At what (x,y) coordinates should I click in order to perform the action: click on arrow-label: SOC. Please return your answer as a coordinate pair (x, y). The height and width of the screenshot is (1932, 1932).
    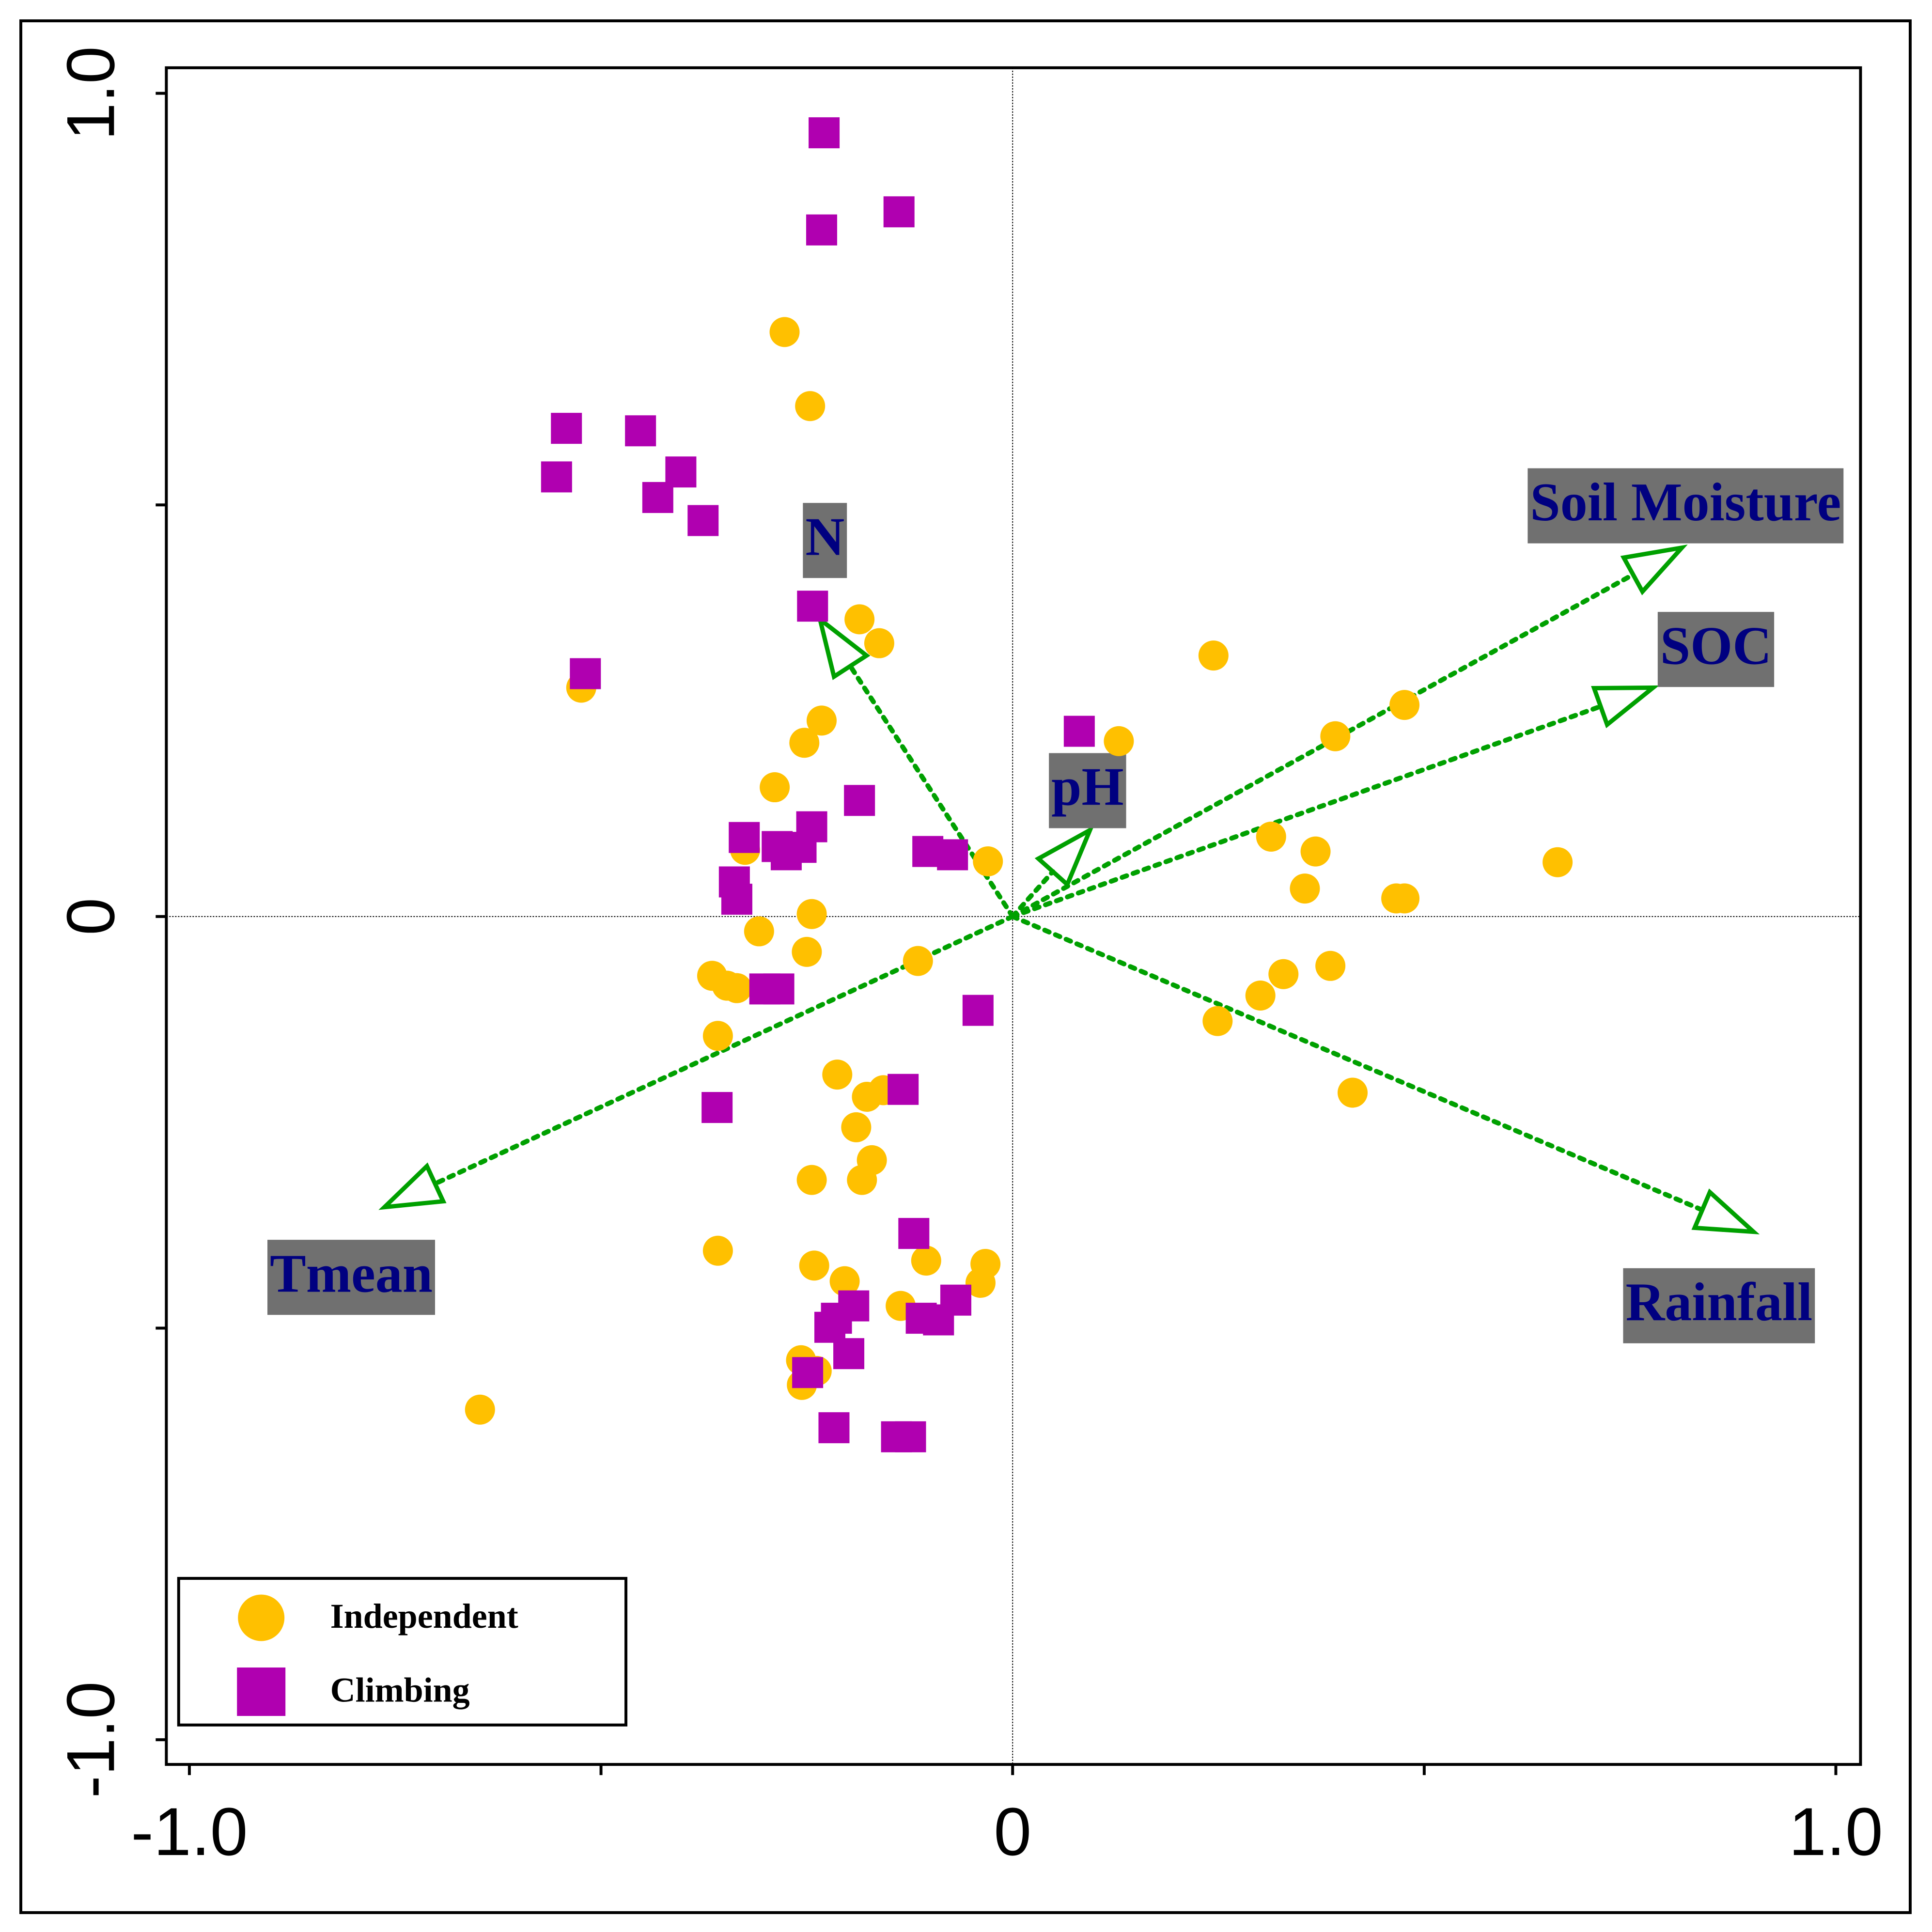
    Looking at the image, I should click on (1716, 646).